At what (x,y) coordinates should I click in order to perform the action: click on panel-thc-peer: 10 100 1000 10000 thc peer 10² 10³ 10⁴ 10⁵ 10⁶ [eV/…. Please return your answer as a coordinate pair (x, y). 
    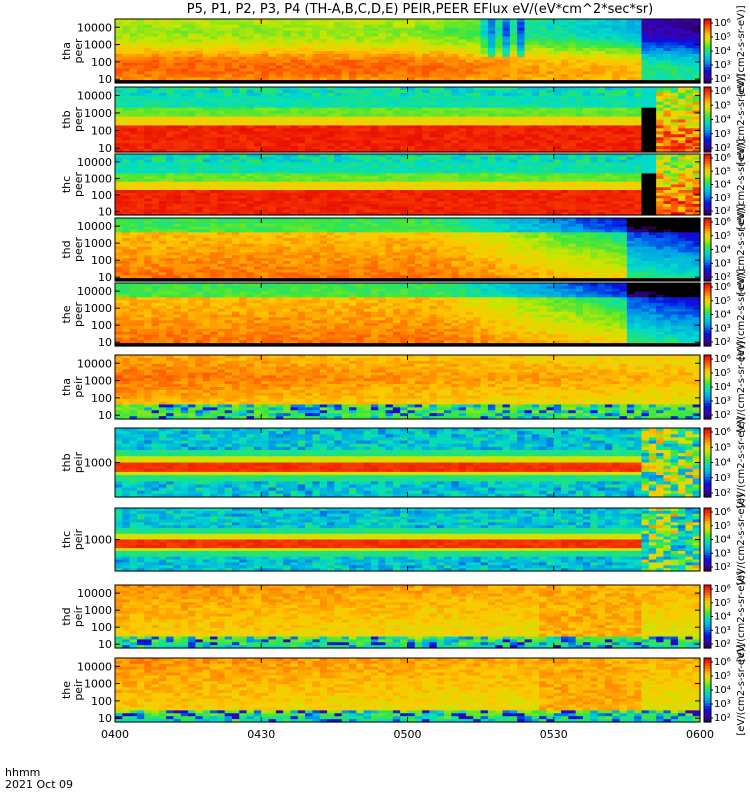
    Looking at the image, I should click on (403, 184).